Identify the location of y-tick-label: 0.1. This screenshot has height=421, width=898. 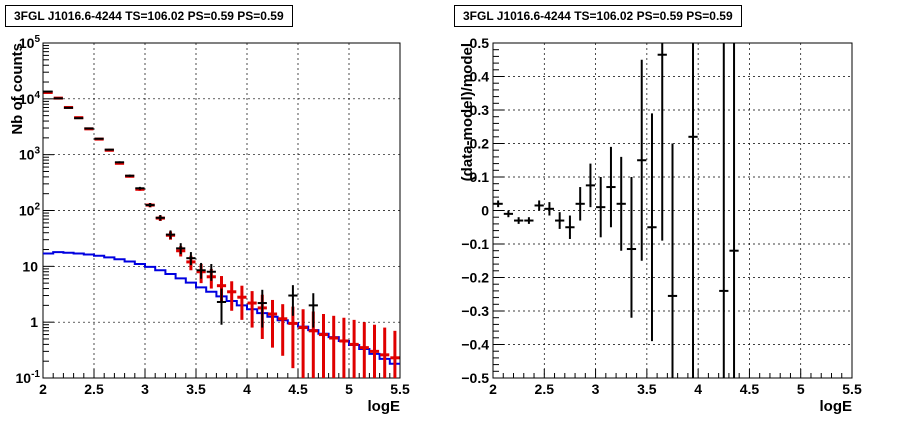
(480, 177).